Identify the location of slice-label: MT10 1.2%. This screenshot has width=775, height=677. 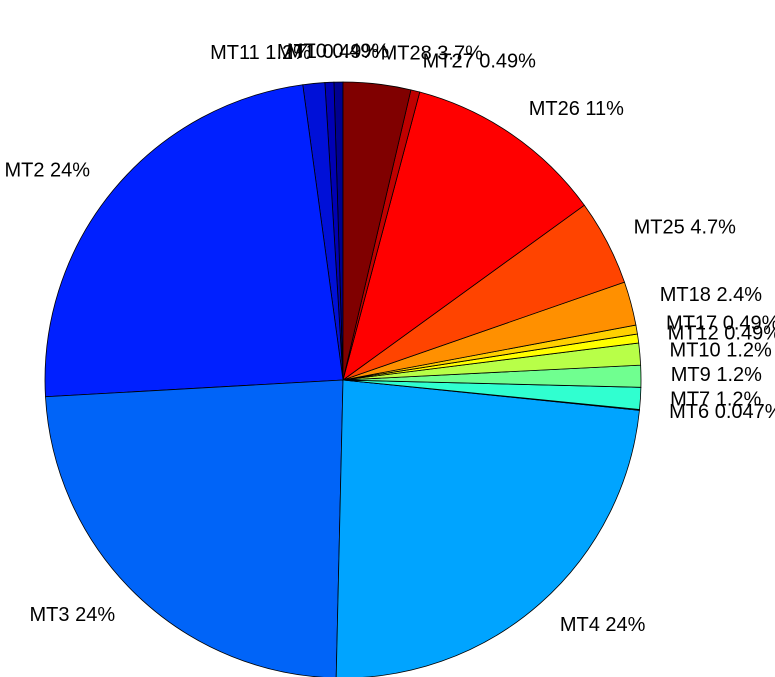
(721, 351).